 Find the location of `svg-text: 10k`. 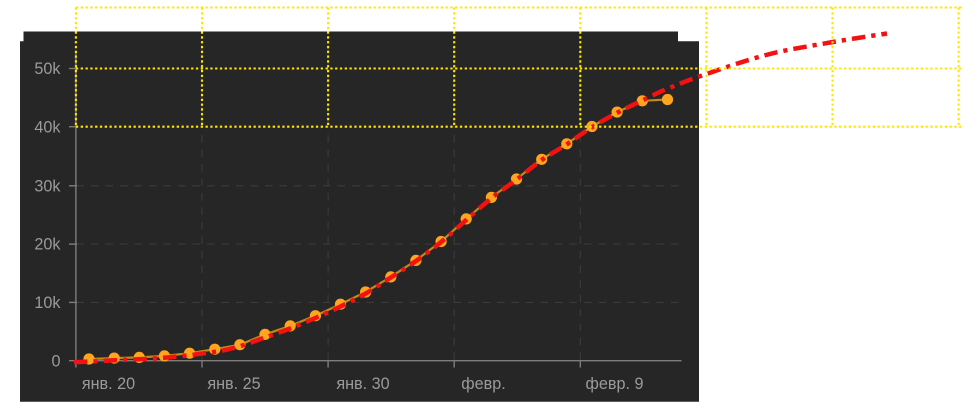

svg-text: 10k is located at coordinates (47, 303).